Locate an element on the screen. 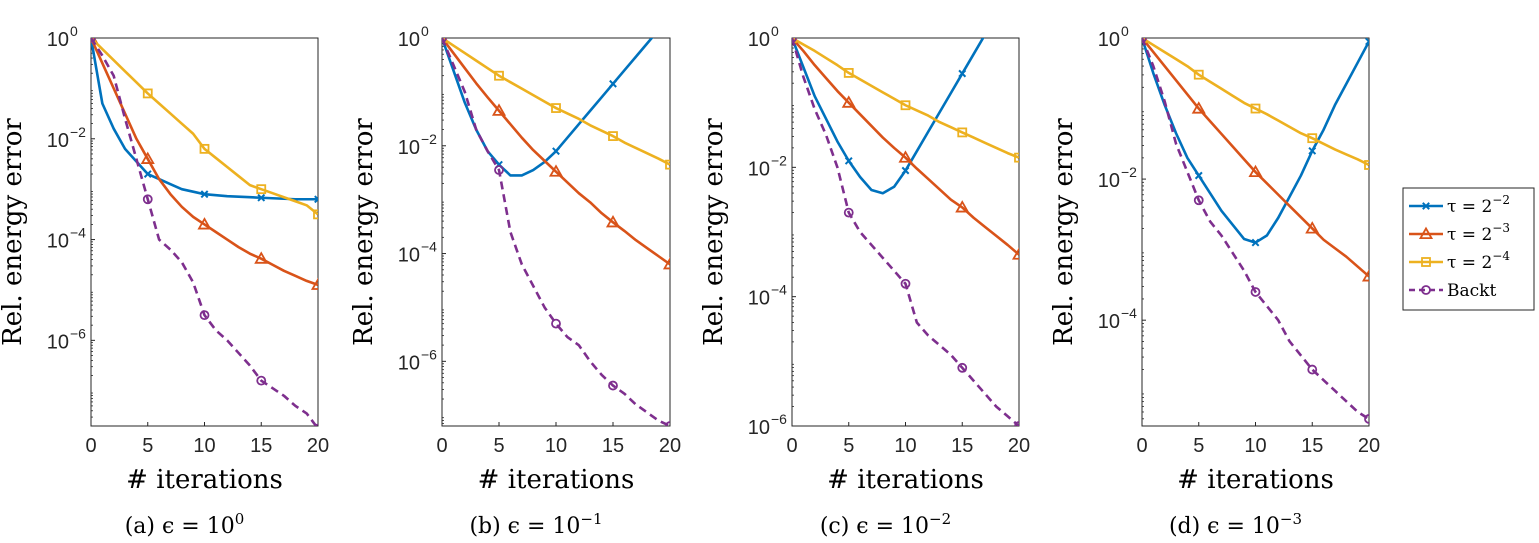 This screenshot has width=1539, height=543. series-group is located at coordinates (204, 232).